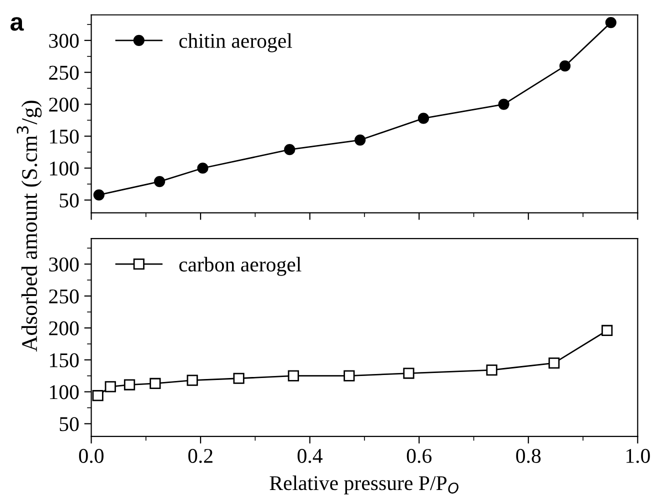  I want to click on x-tick-label: 0.6, so click(419, 456).